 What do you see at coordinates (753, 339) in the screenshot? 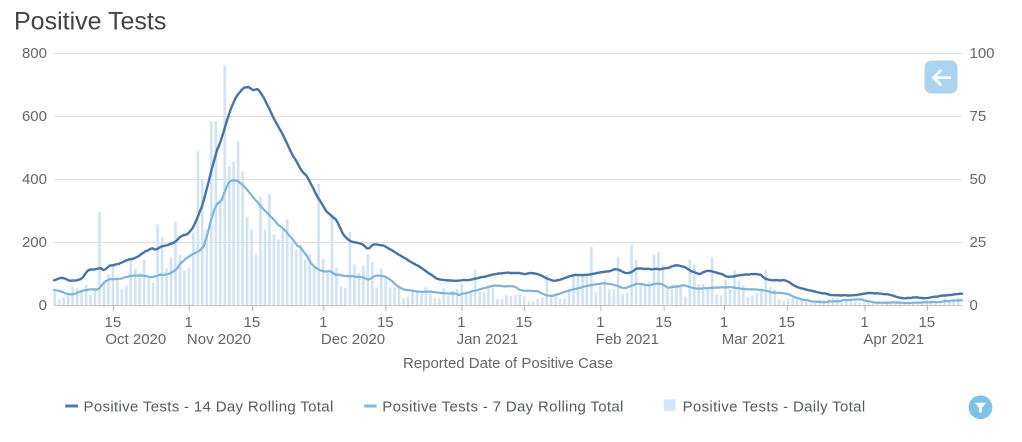
I see `svg-text: Mar 2021` at bounding box center [753, 339].